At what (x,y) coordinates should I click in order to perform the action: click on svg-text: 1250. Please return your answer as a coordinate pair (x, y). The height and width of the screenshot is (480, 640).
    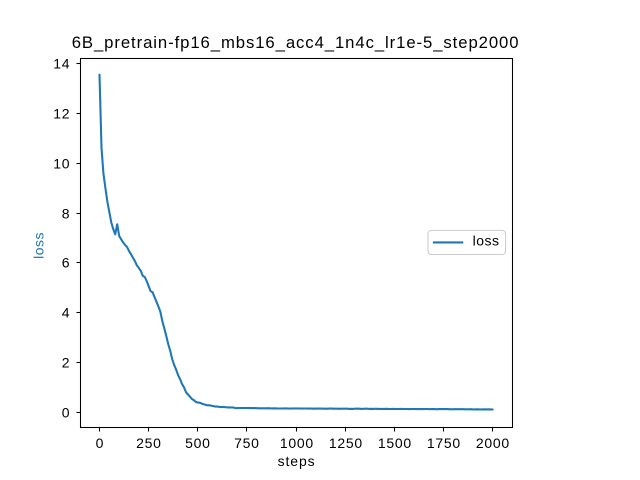
    Looking at the image, I should click on (346, 443).